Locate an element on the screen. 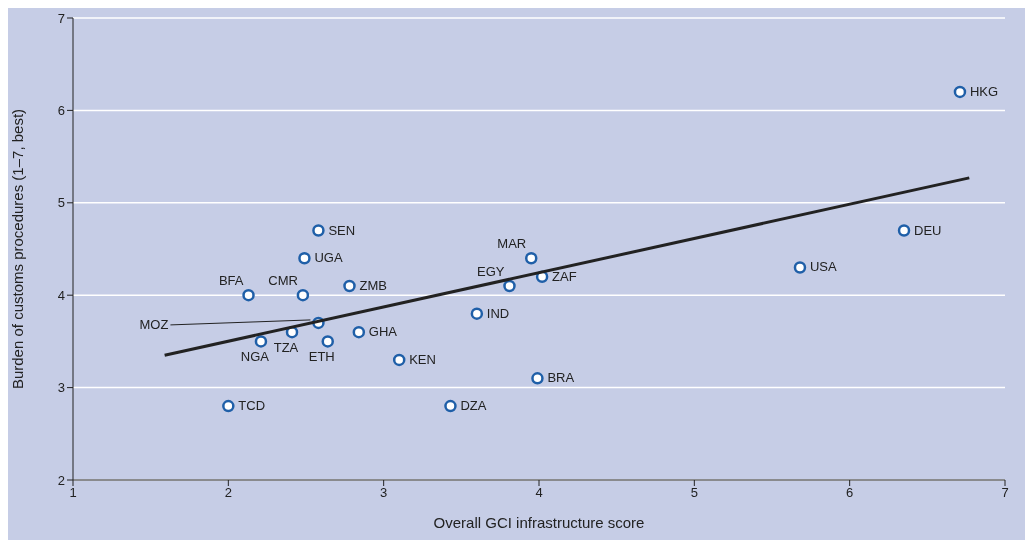 This screenshot has height=548, width=1033. x-tick-label: 5 is located at coordinates (694, 493).